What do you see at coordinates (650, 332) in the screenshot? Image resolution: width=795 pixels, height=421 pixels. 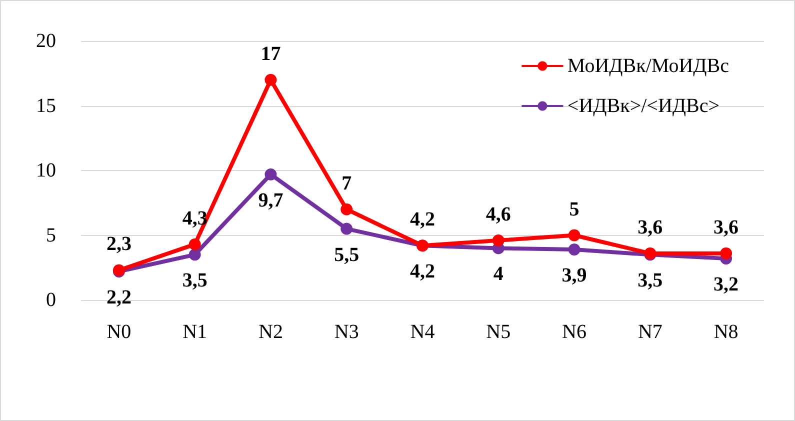 I see `x-tick-label: N7` at bounding box center [650, 332].